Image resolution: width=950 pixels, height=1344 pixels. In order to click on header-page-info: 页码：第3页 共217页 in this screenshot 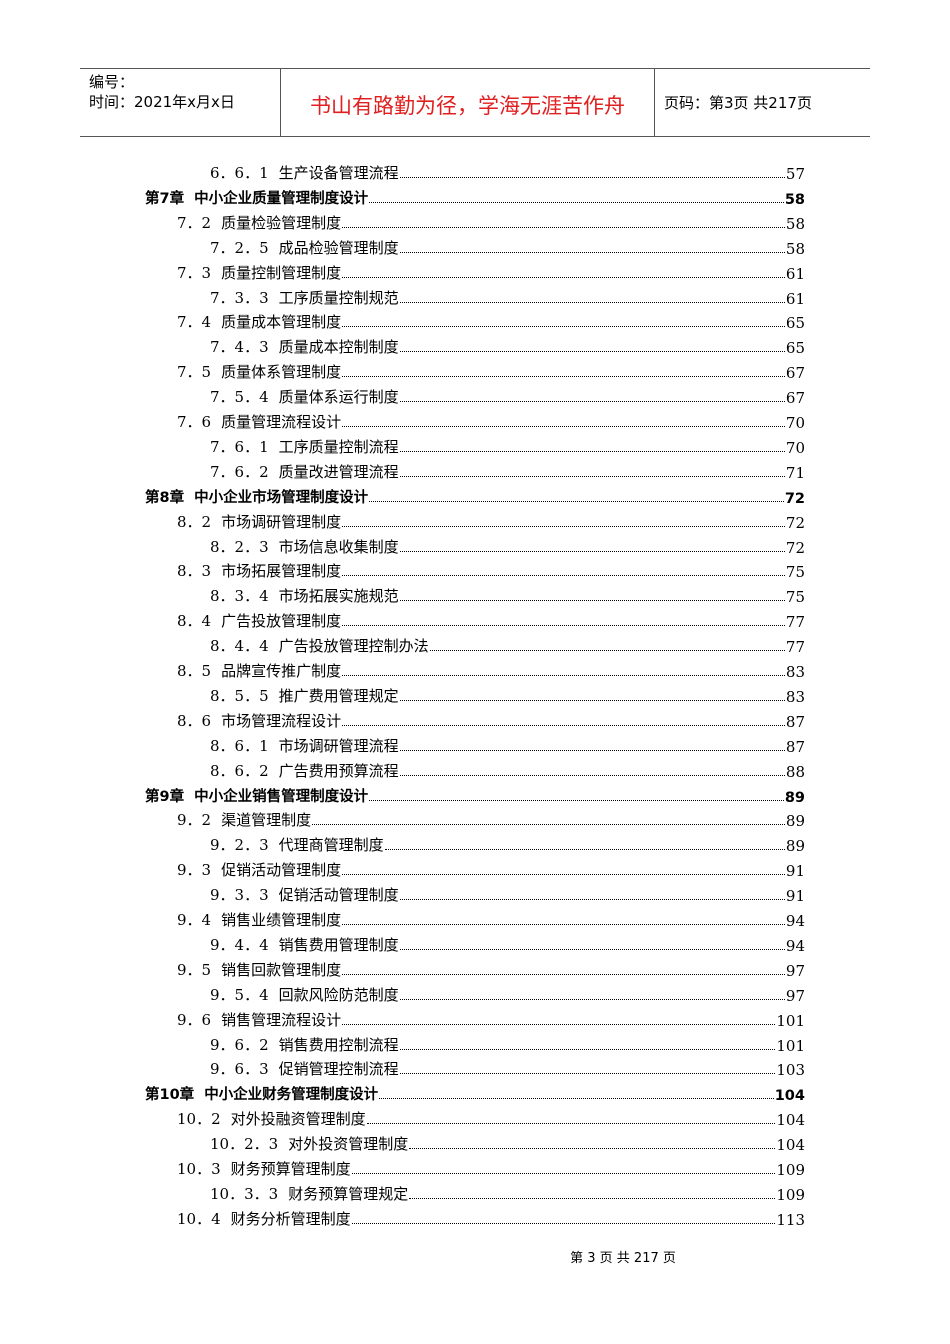, I will do `click(738, 103)`.